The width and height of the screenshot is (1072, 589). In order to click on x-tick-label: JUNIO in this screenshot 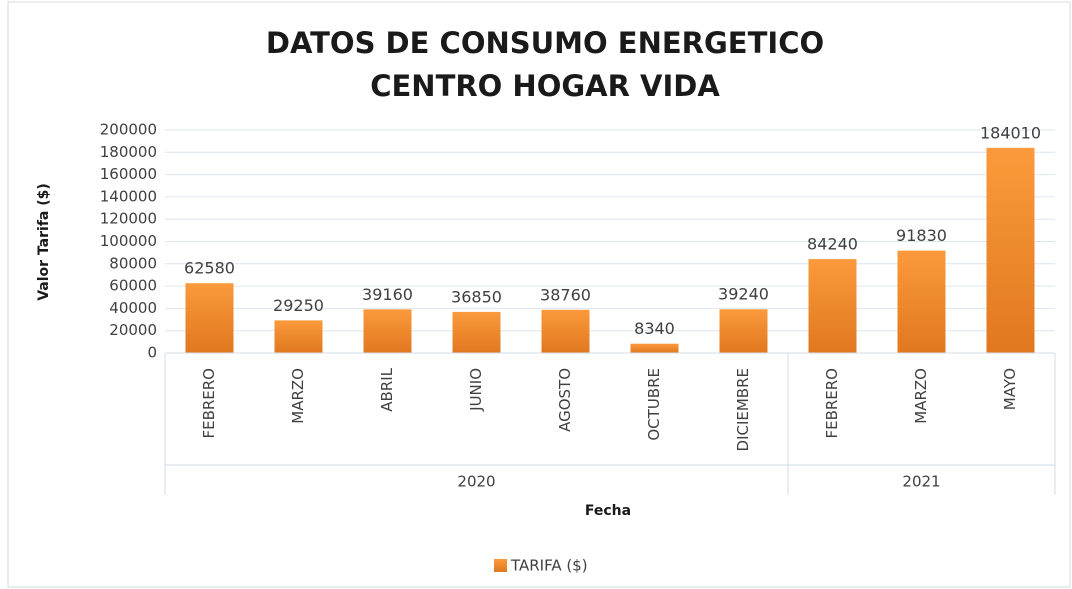, I will do `click(476, 390)`.